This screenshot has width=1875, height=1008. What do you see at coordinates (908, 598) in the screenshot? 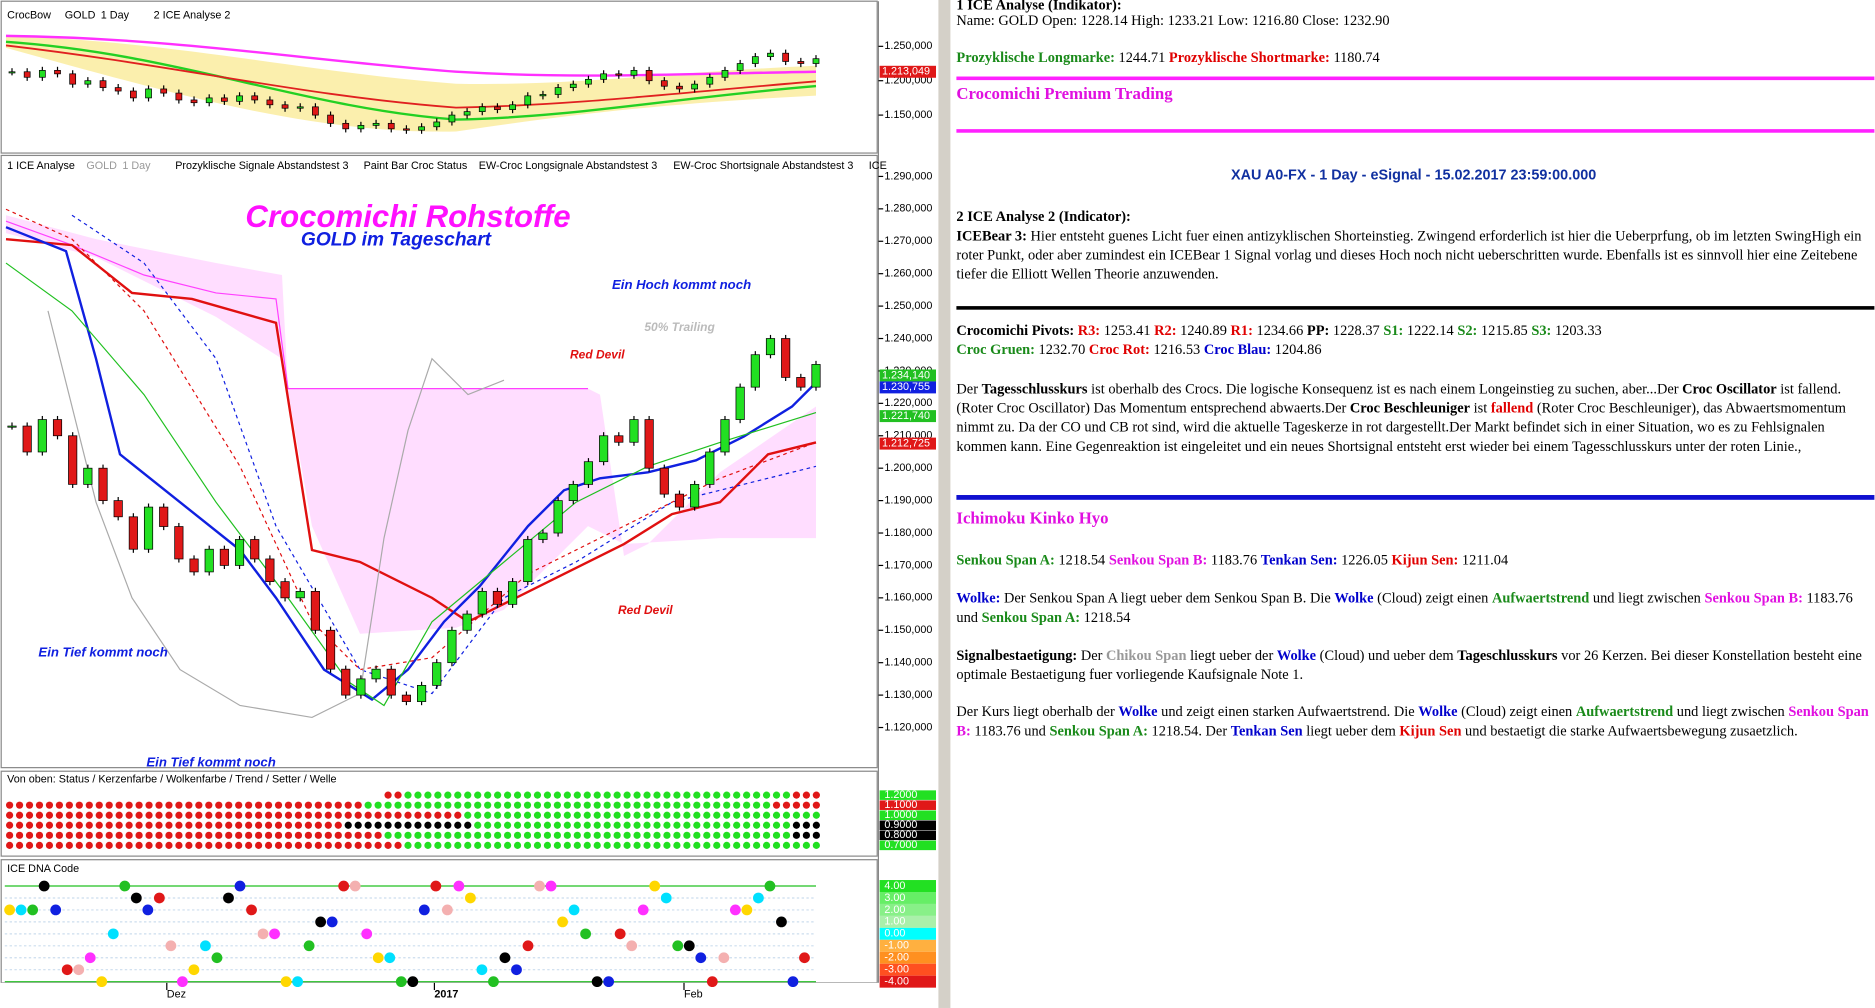
I see `y-tick-label: 1.160,000` at bounding box center [908, 598].